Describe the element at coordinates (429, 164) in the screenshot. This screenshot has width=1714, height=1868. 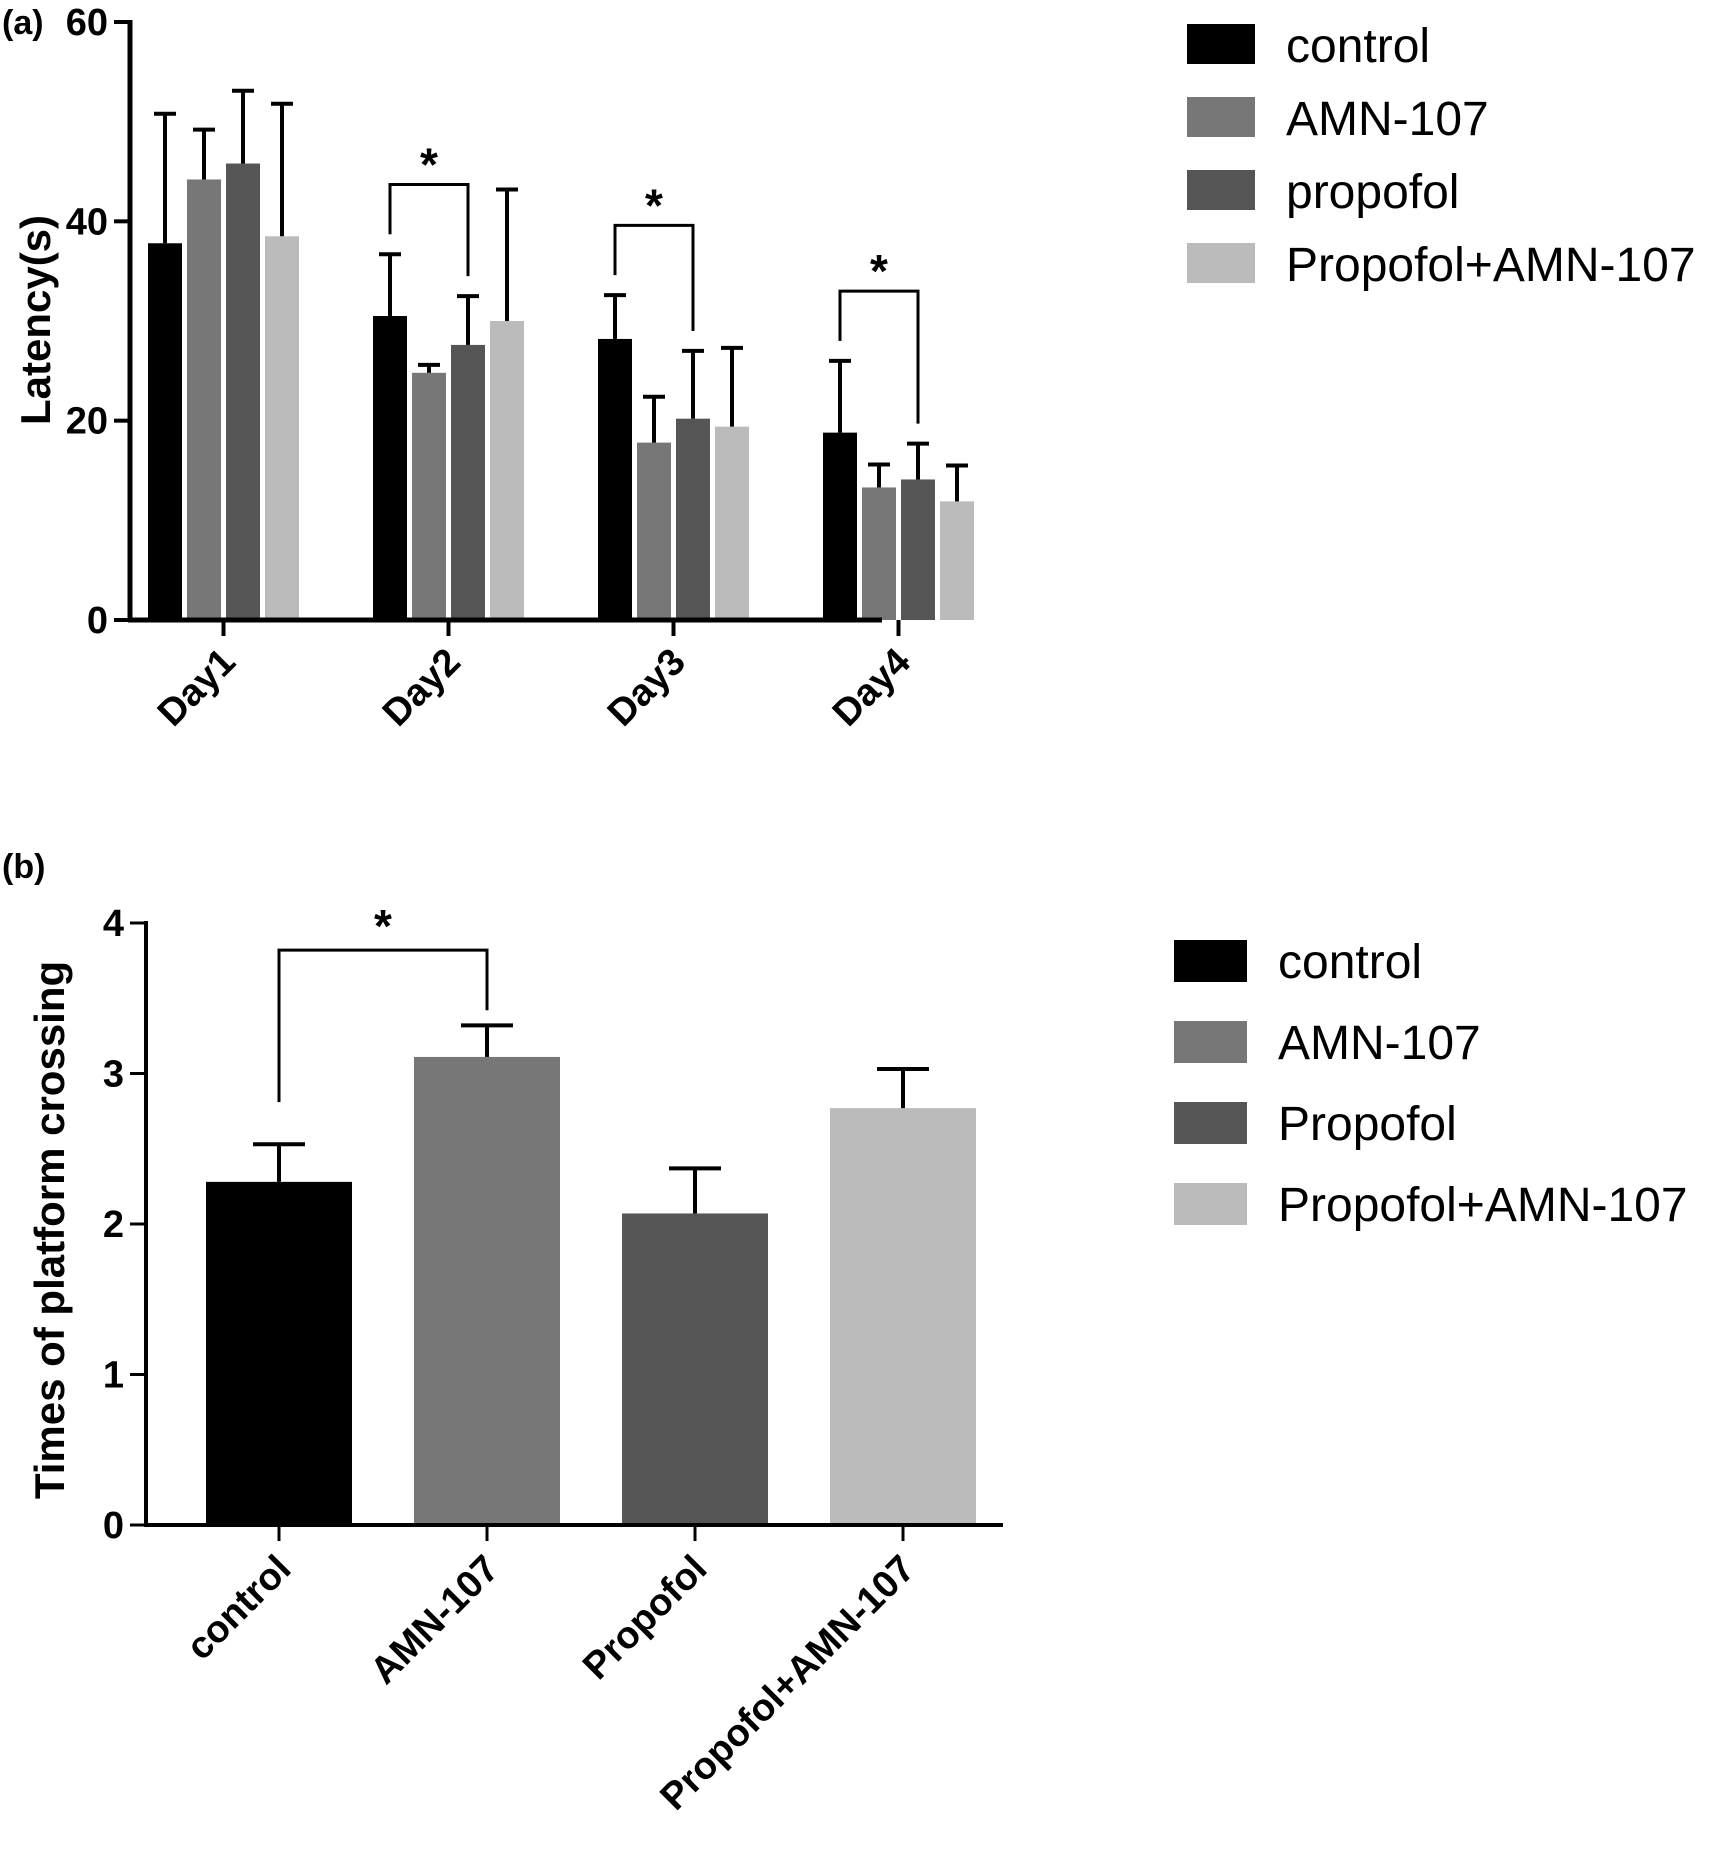
I see `significance-star-day2: *` at that location.